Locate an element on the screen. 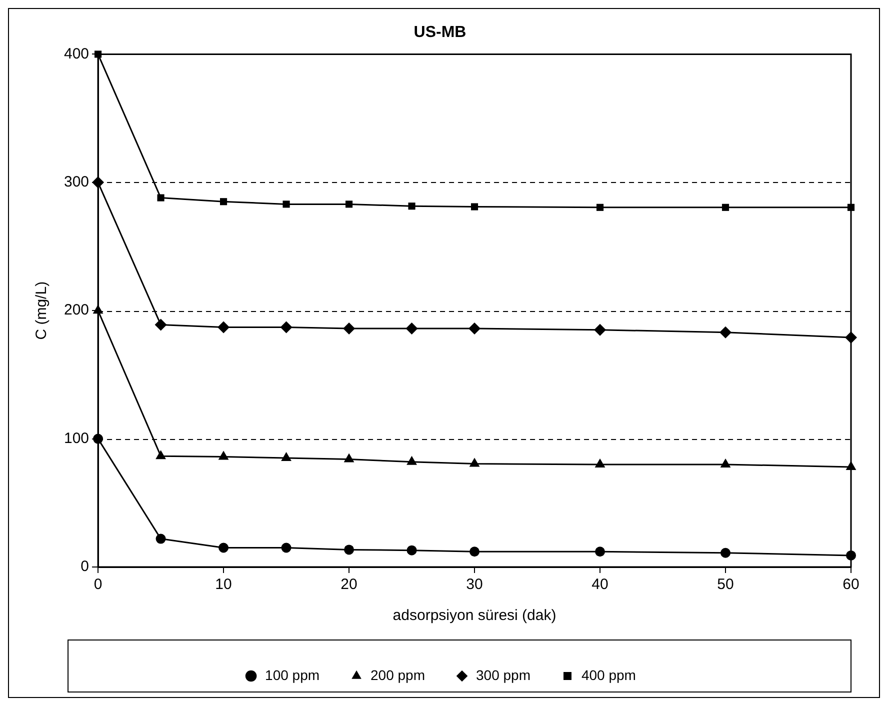 The image size is (895, 706). x-tick-label: 60 is located at coordinates (851, 585).